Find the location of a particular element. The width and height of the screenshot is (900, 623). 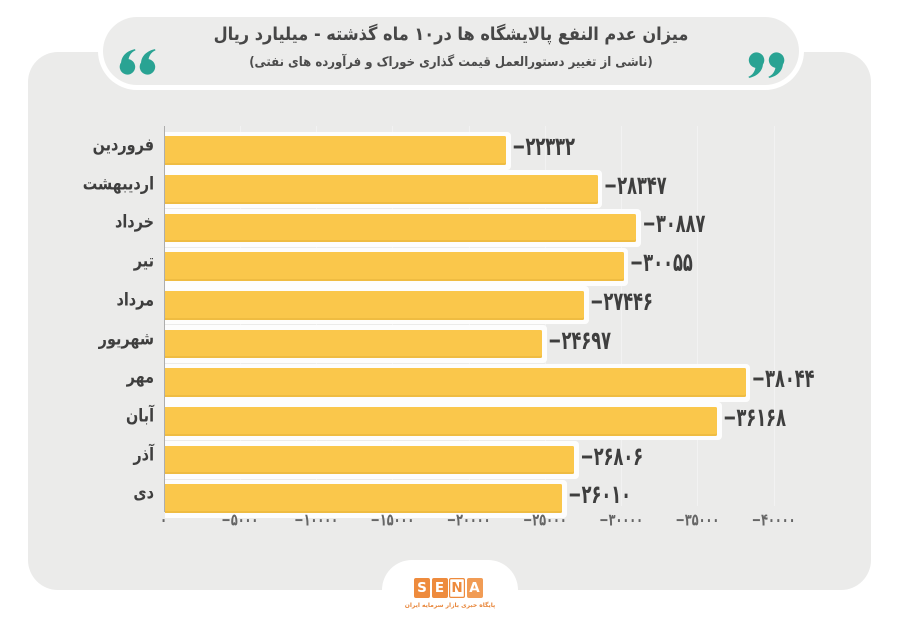

category-label: مرداد is located at coordinates (135, 299).